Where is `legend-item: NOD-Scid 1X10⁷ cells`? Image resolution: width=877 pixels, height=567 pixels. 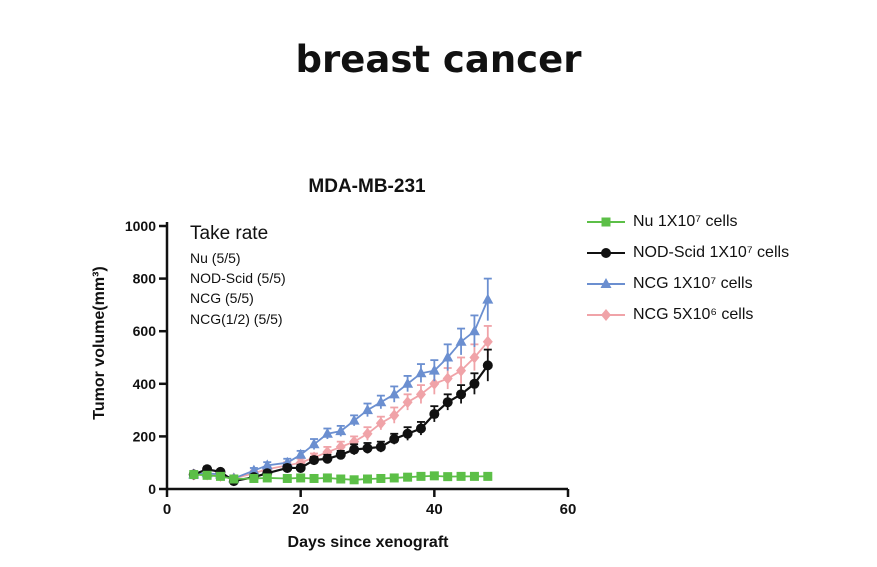 legend-item: NOD-Scid 1X10⁷ cells is located at coordinates (687, 252).